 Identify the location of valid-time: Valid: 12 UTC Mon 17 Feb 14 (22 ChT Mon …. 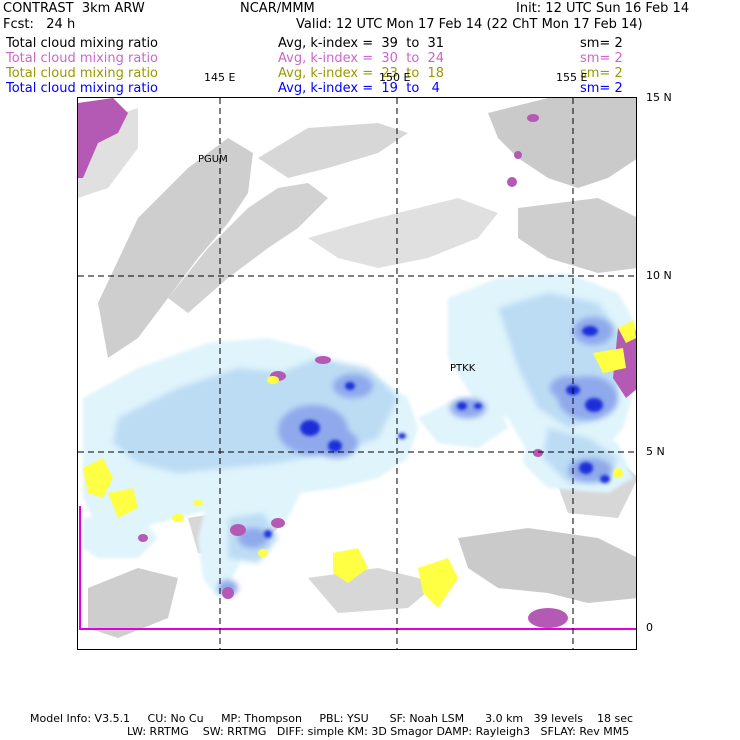
(469, 24).